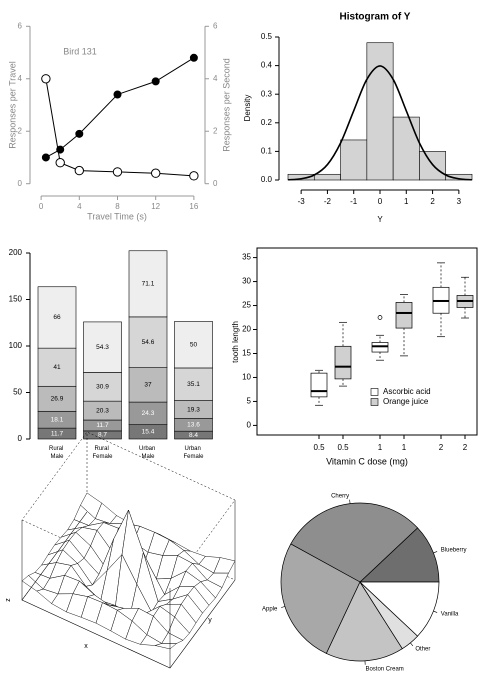 This screenshot has width=480, height=693. What do you see at coordinates (148, 284) in the screenshot?
I see `value-label: 71.1` at bounding box center [148, 284].